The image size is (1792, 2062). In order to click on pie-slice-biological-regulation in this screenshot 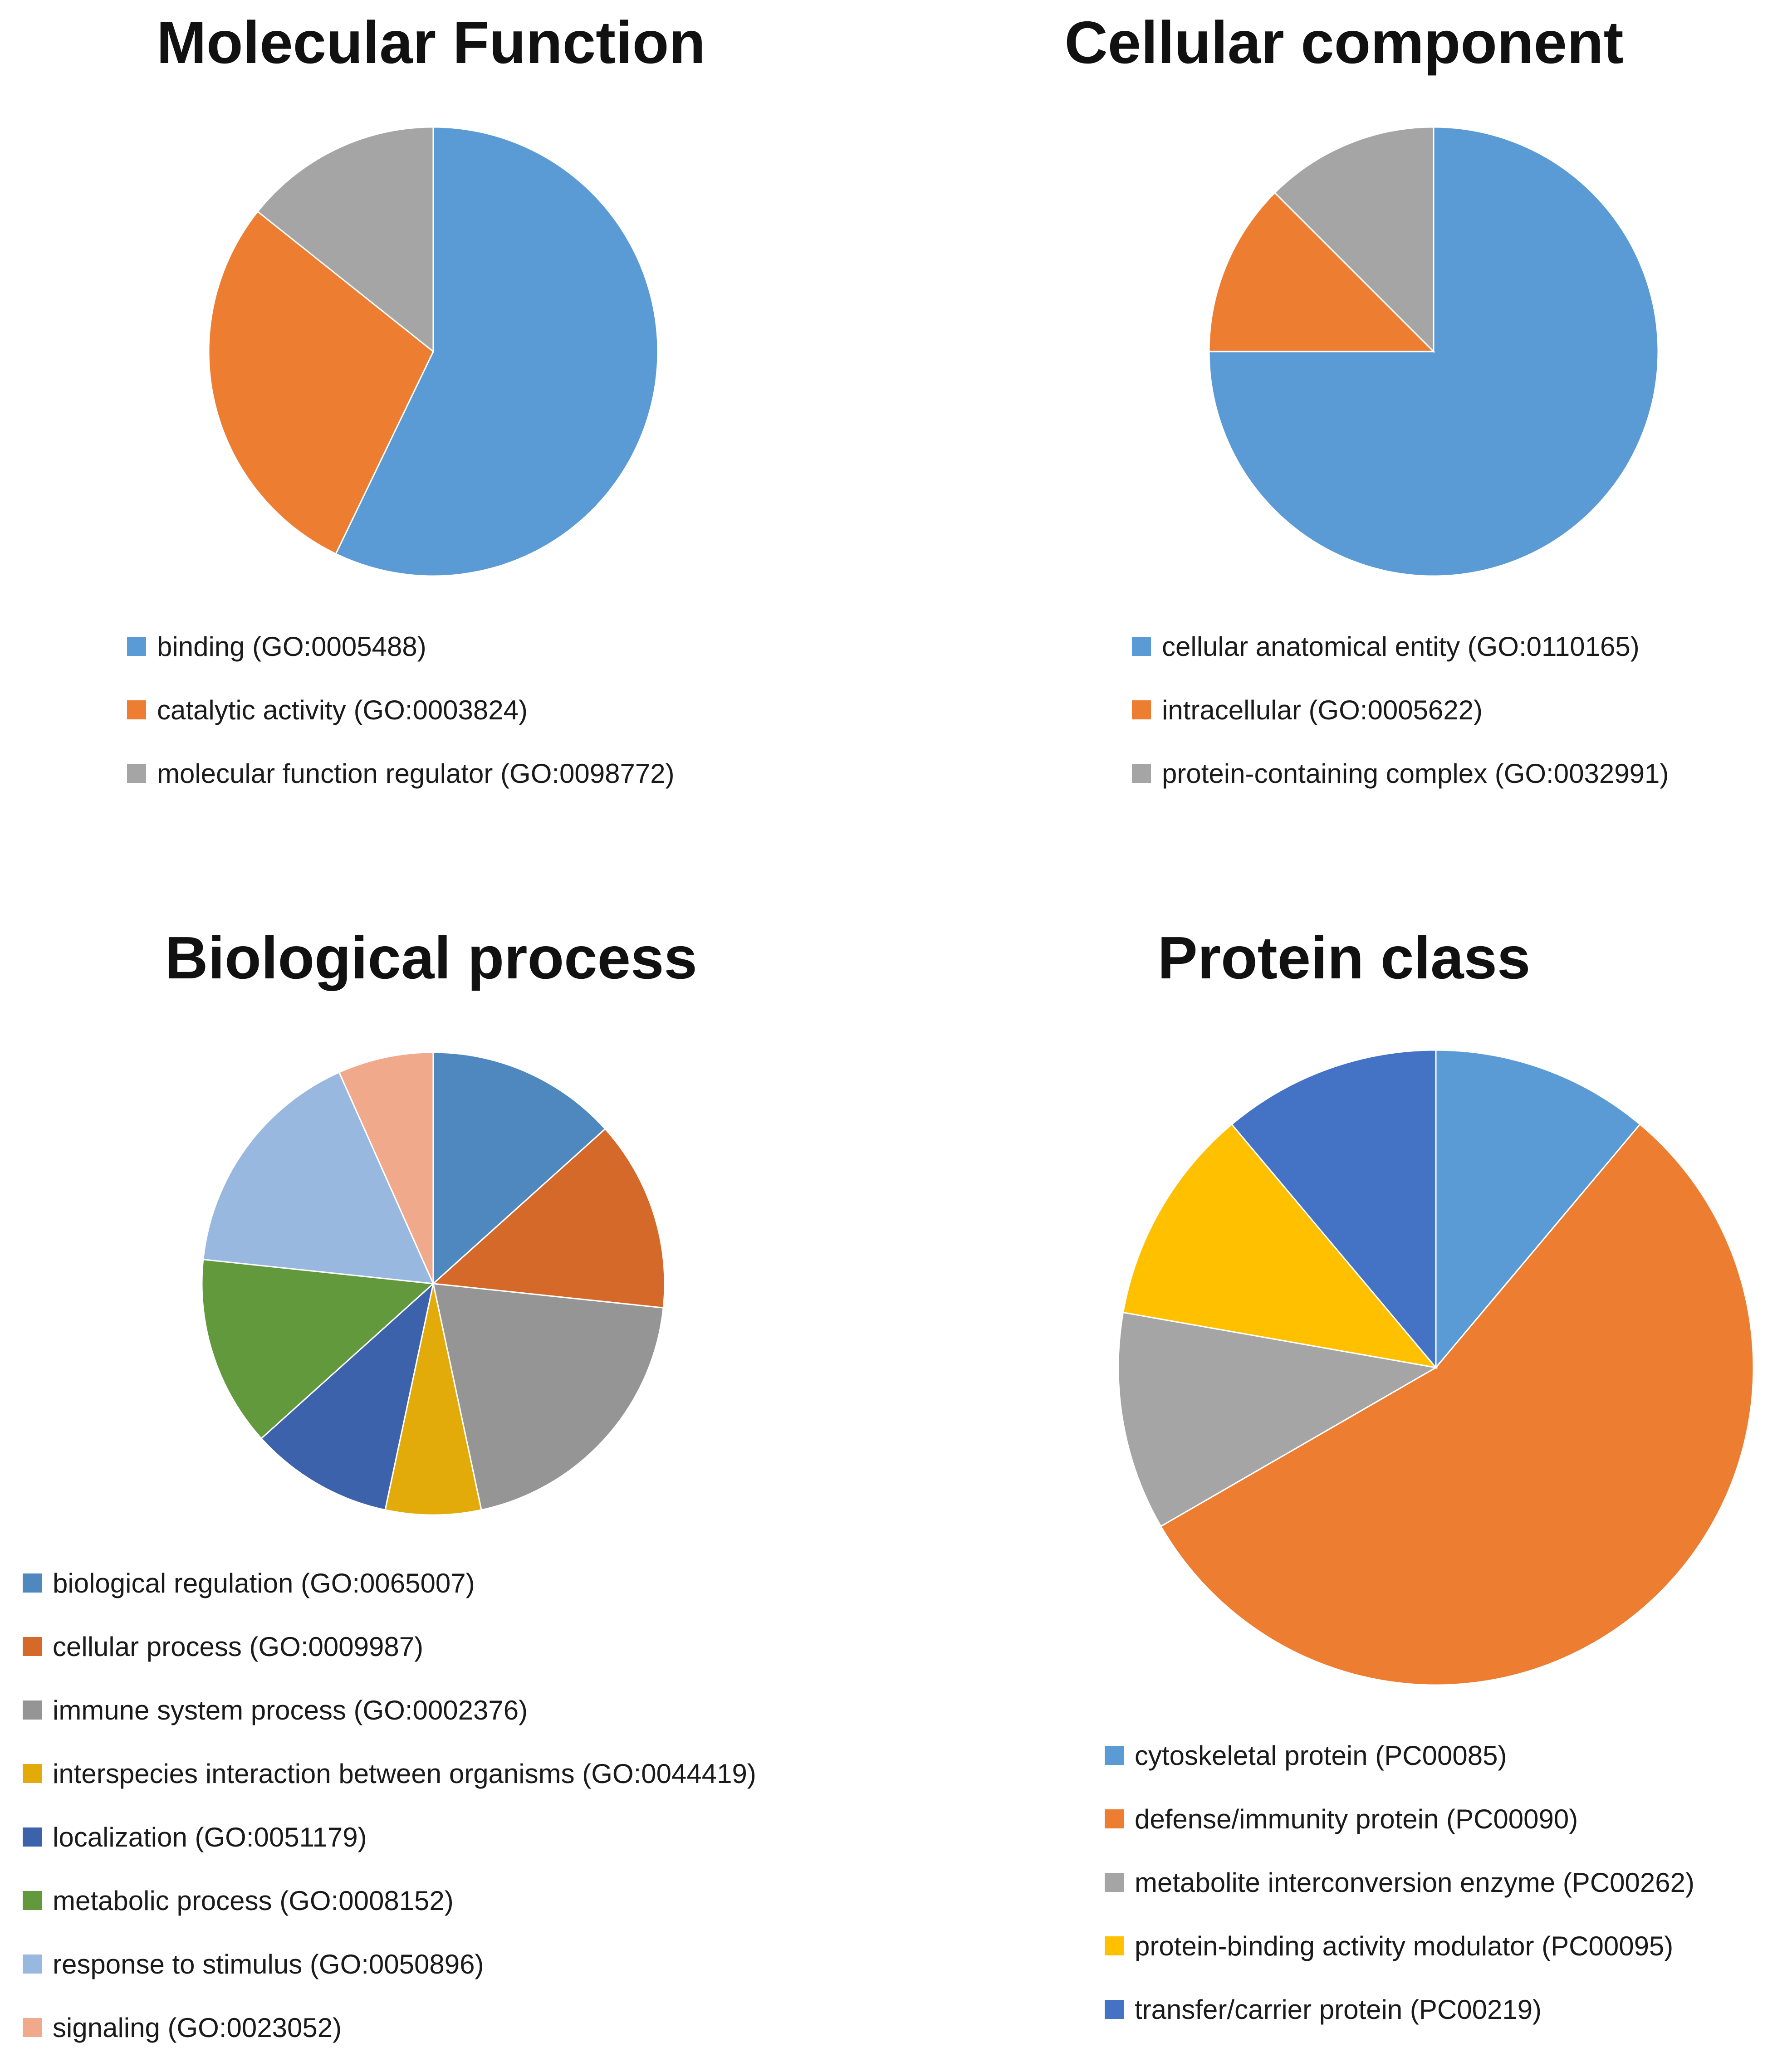, I will do `click(519, 1168)`.